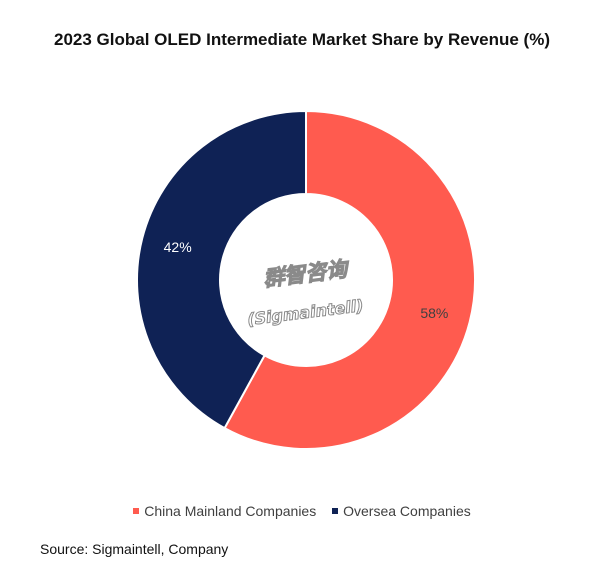 The height and width of the screenshot is (588, 604). I want to click on legend-item-china-mainland: China Mainland Companies, so click(224, 511).